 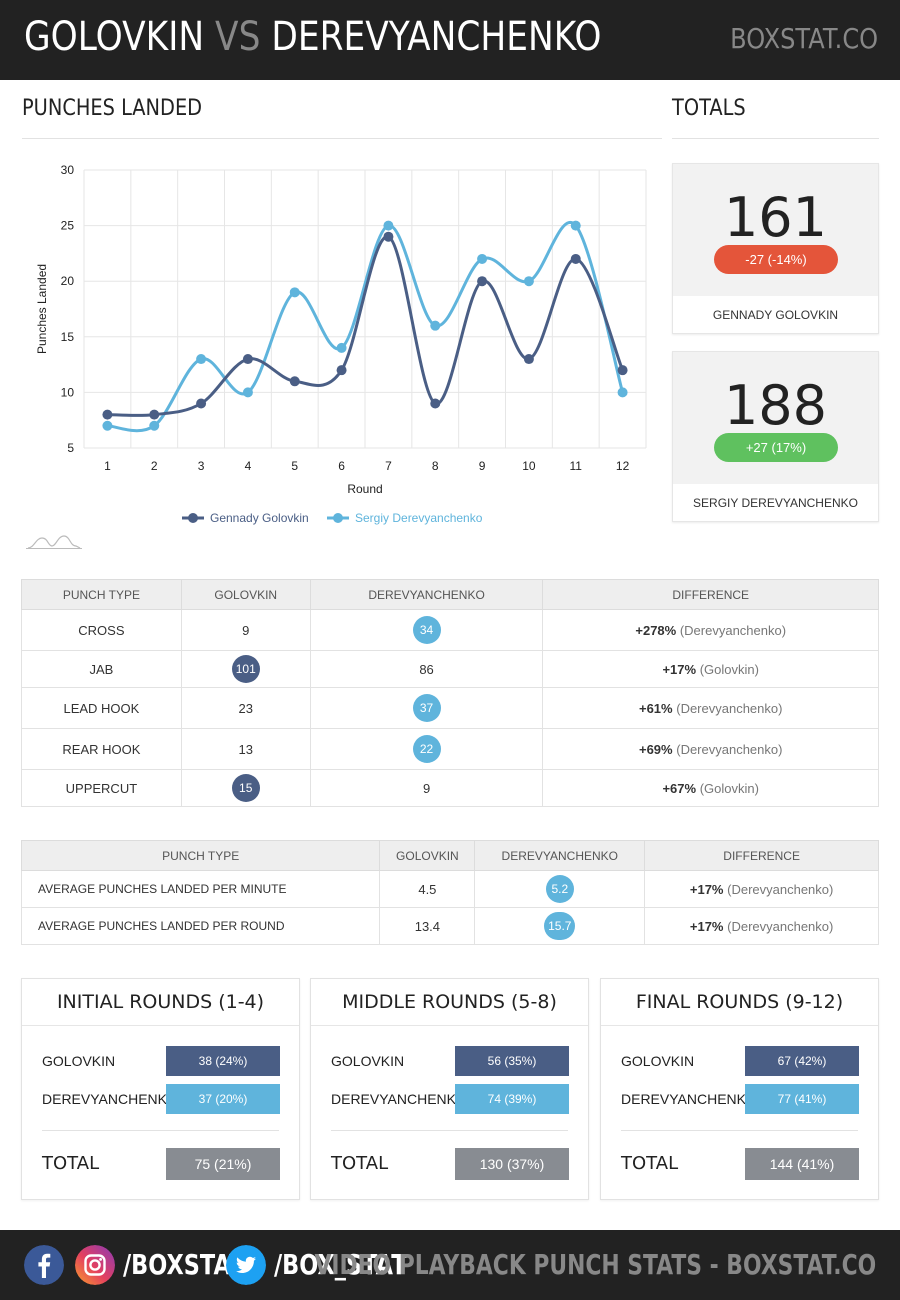 What do you see at coordinates (426, 749) in the screenshot?
I see `value: 22` at bounding box center [426, 749].